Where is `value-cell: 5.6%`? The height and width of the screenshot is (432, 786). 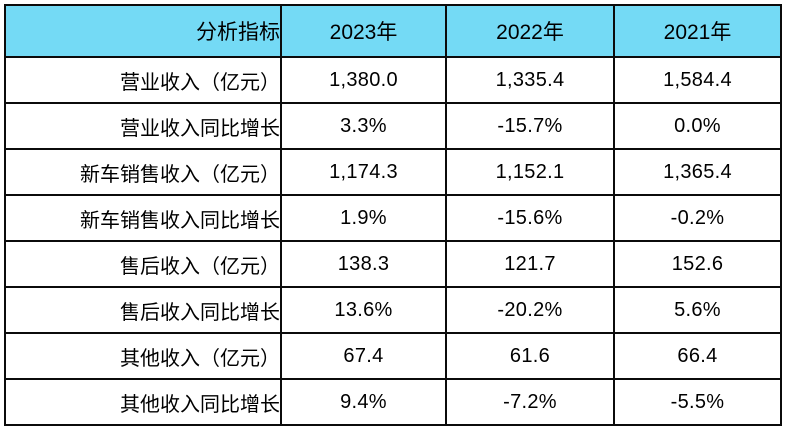 value-cell: 5.6% is located at coordinates (697, 310).